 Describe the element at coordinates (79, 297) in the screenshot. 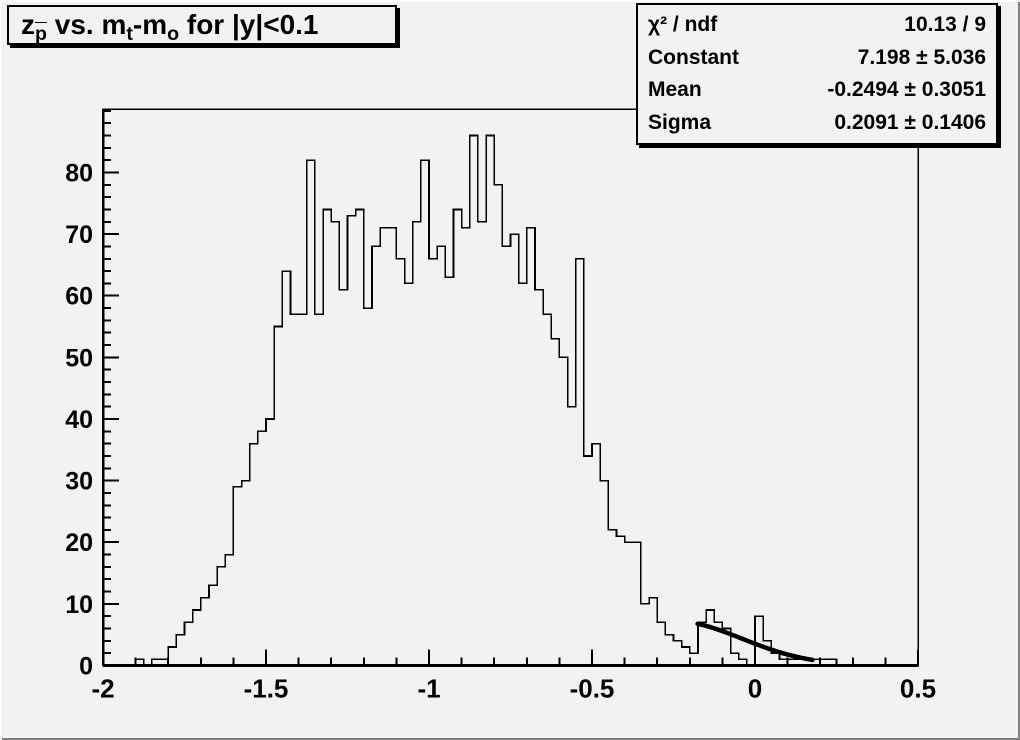

I see `y-tick-label: 60` at that location.